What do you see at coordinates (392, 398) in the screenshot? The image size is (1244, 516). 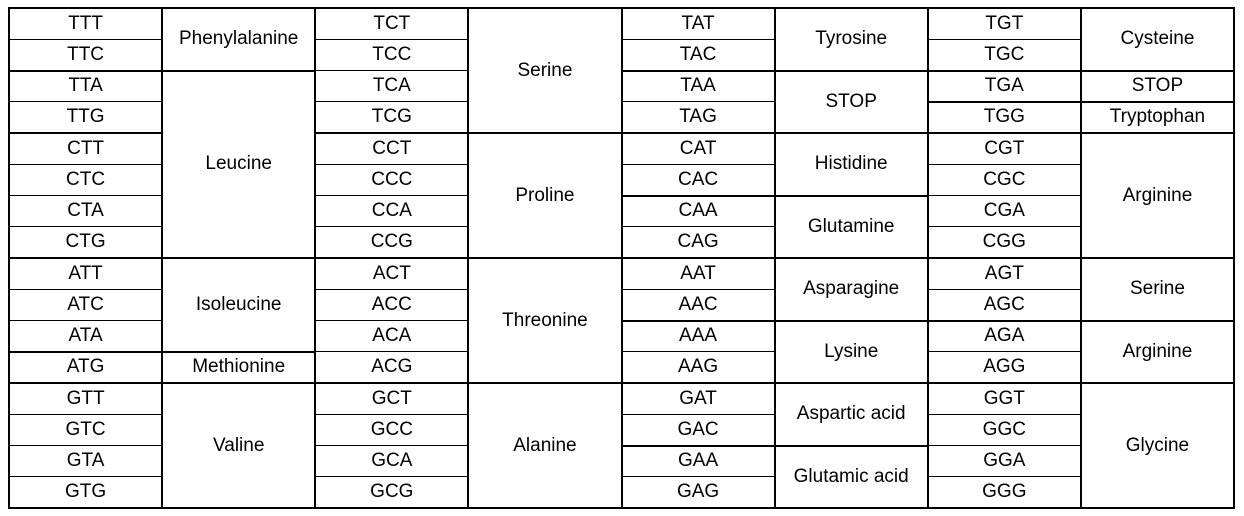 I see `codon-cell-gct: GCT` at bounding box center [392, 398].